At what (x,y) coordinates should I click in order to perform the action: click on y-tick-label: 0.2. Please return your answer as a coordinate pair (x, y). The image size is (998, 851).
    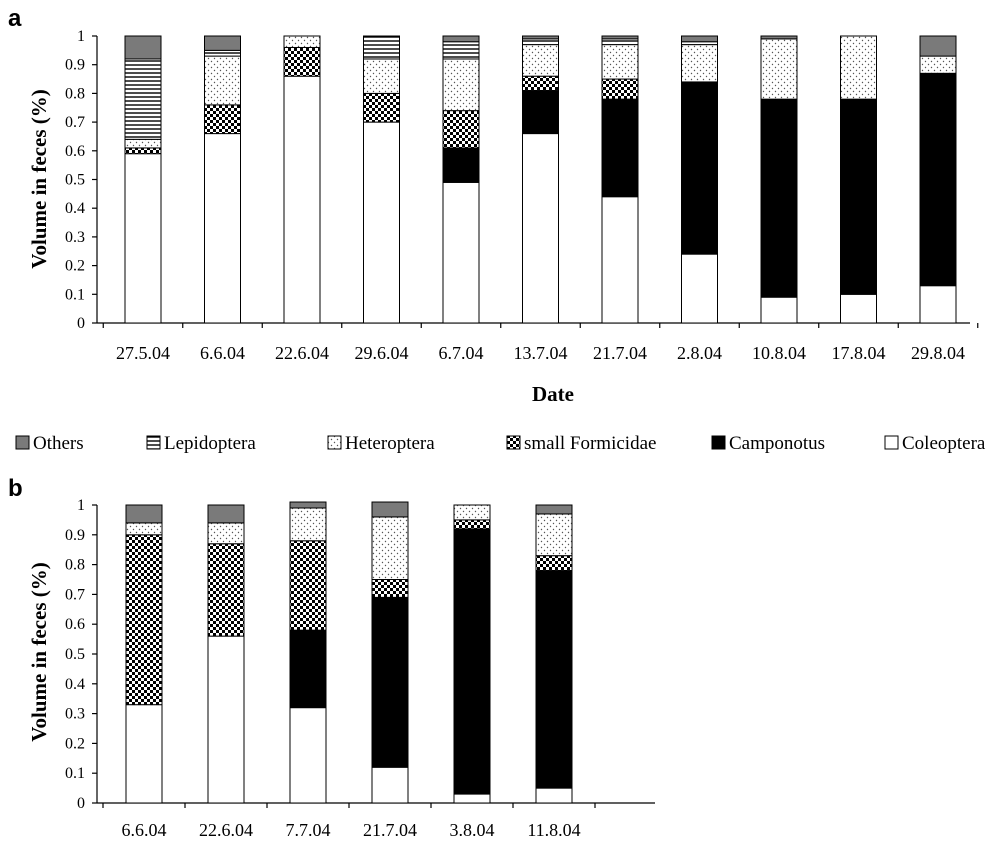
    Looking at the image, I should click on (75, 266).